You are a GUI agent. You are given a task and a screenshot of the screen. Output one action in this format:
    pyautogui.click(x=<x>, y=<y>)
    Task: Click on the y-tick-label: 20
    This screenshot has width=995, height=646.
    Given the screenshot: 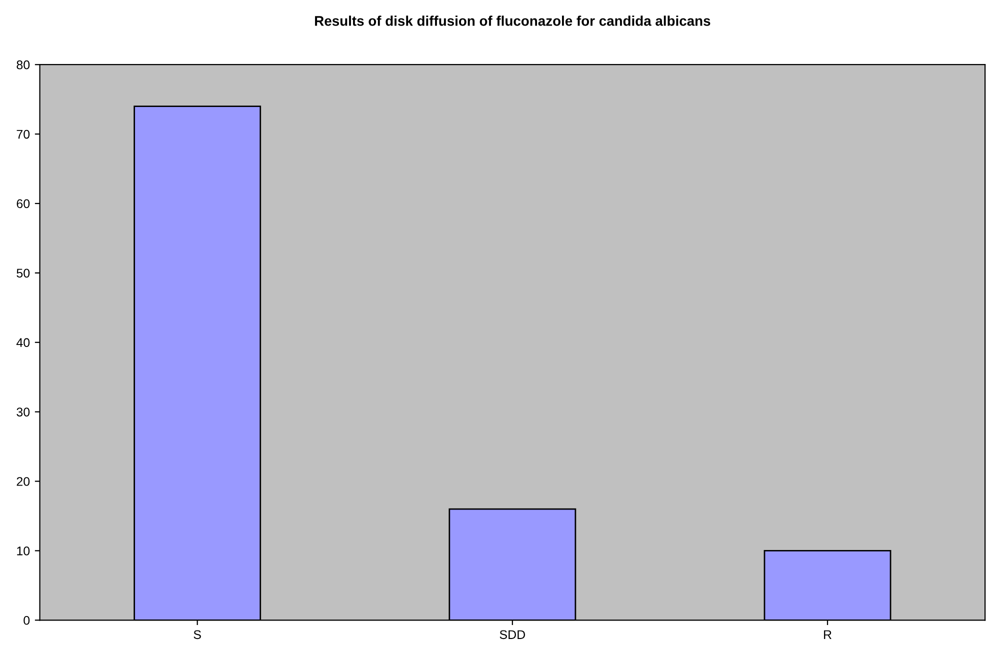 What is the action you would take?
    pyautogui.click(x=23, y=481)
    